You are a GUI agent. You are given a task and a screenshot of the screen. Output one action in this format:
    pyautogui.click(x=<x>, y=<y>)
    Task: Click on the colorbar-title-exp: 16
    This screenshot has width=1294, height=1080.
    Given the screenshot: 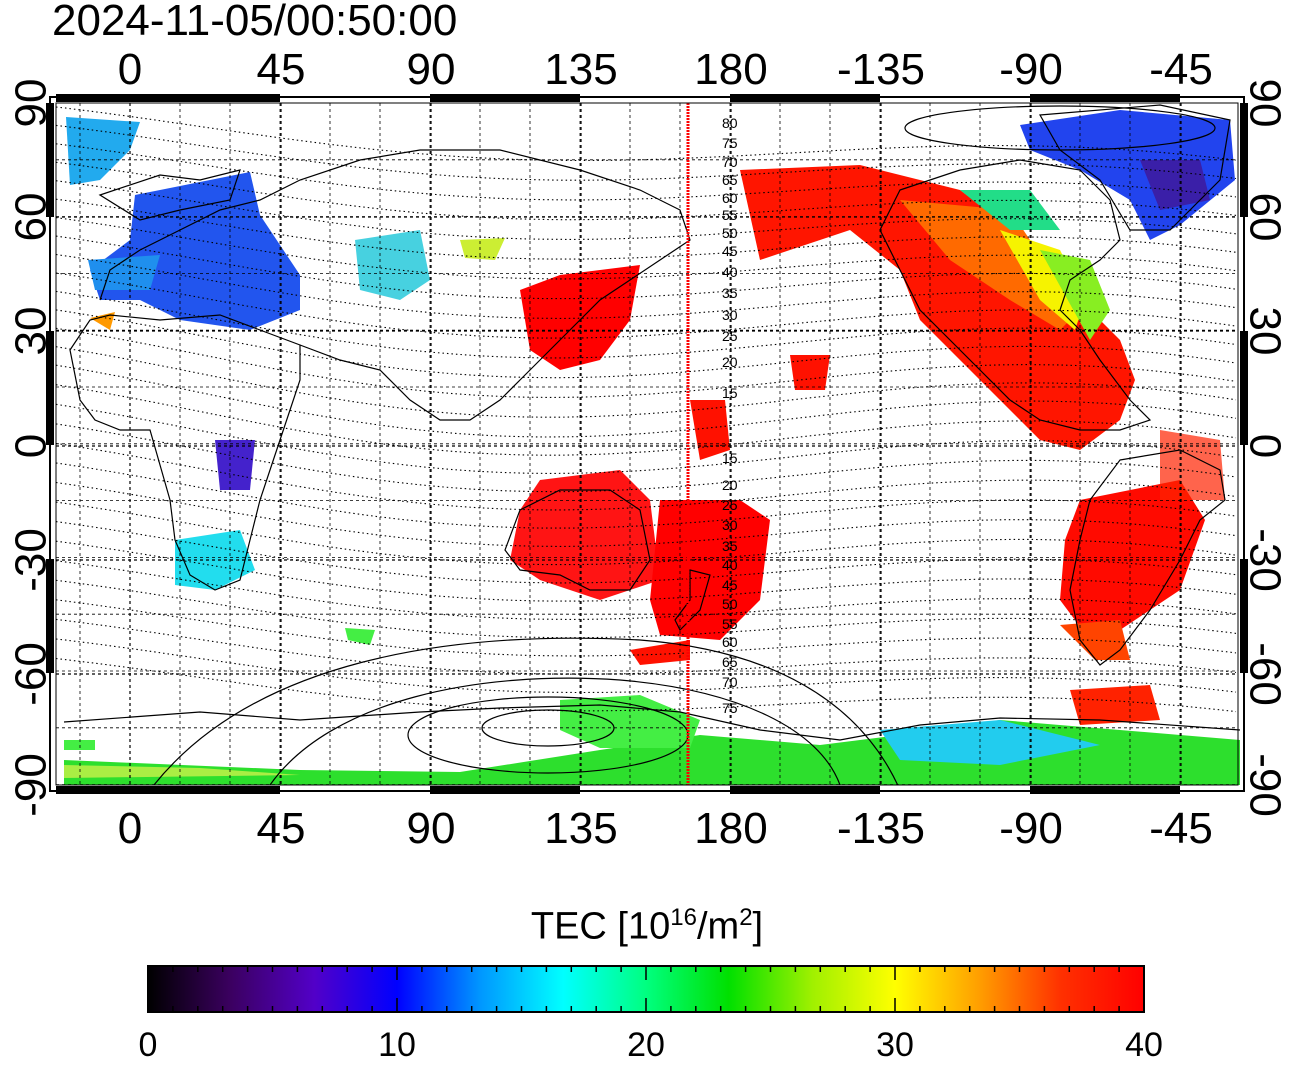 What is the action you would take?
    pyautogui.click(x=683, y=917)
    